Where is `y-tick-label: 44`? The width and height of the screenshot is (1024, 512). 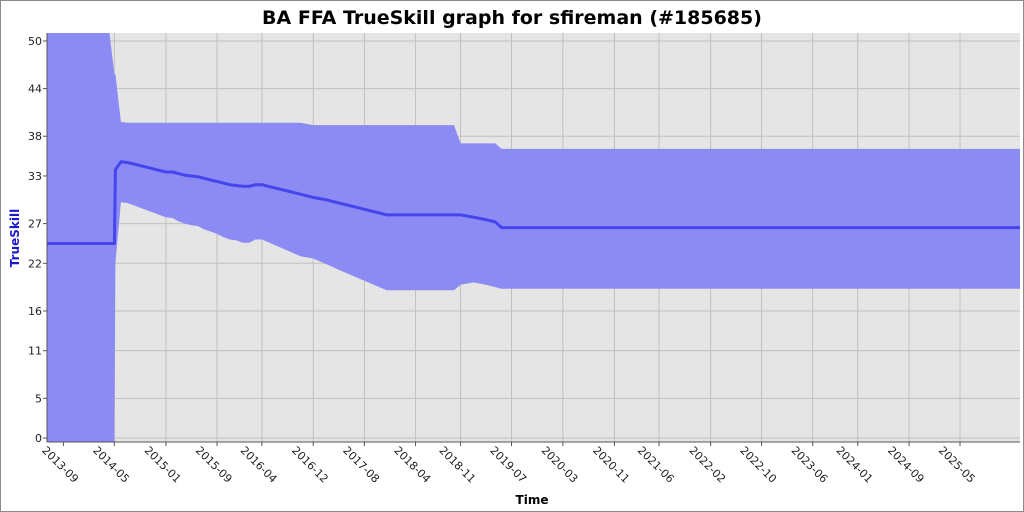
y-tick-label: 44 is located at coordinates (35, 89).